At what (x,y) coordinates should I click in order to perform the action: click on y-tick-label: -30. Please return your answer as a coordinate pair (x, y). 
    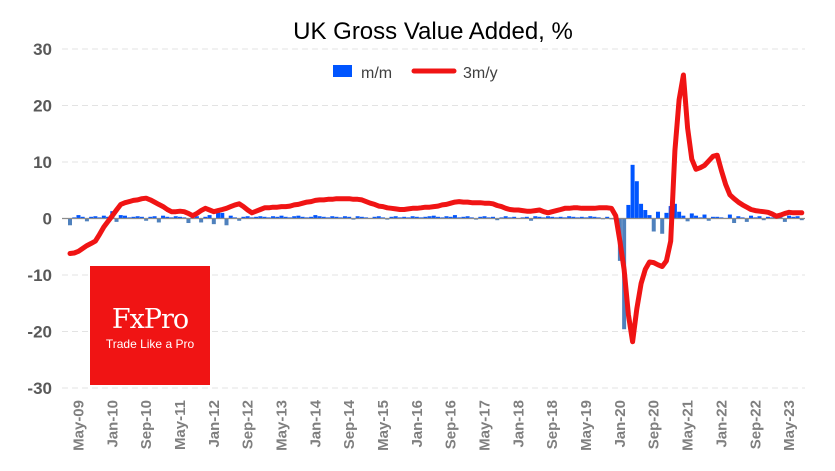
    Looking at the image, I should click on (39, 388).